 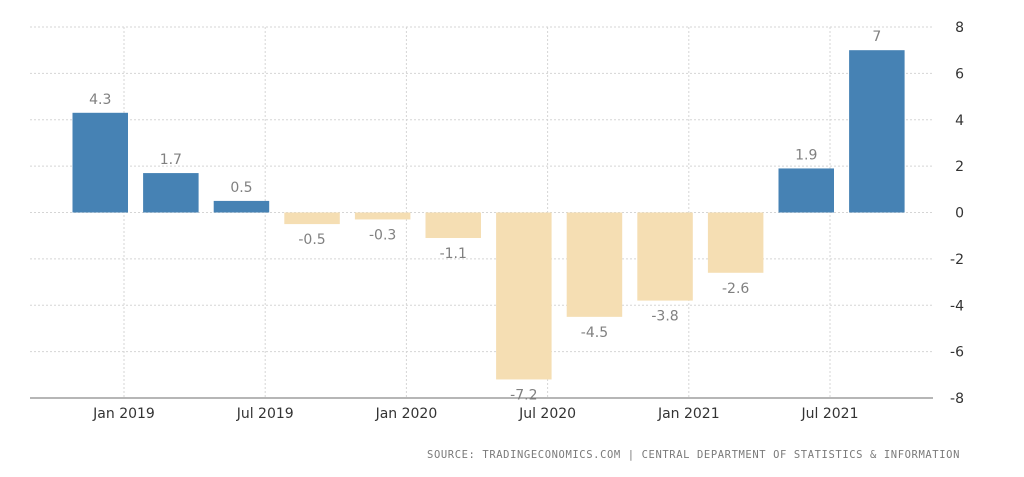 What do you see at coordinates (876, 37) in the screenshot?
I see `data-label: 7` at bounding box center [876, 37].